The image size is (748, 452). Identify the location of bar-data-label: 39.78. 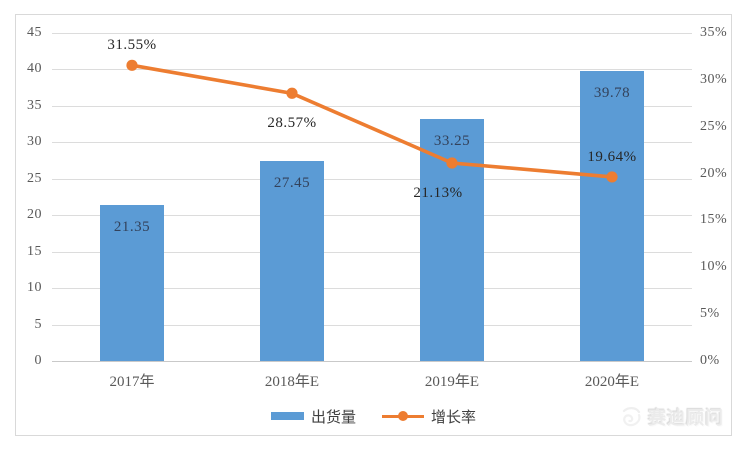
(612, 93).